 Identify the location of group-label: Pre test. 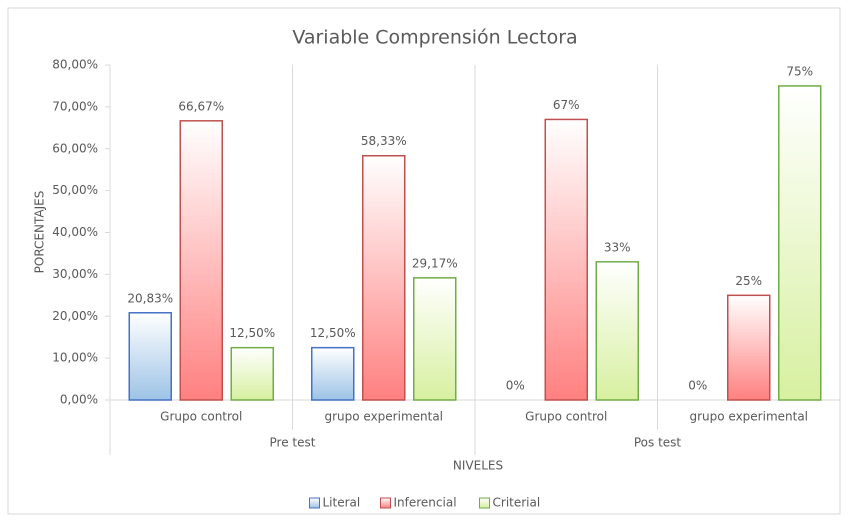
(293, 443).